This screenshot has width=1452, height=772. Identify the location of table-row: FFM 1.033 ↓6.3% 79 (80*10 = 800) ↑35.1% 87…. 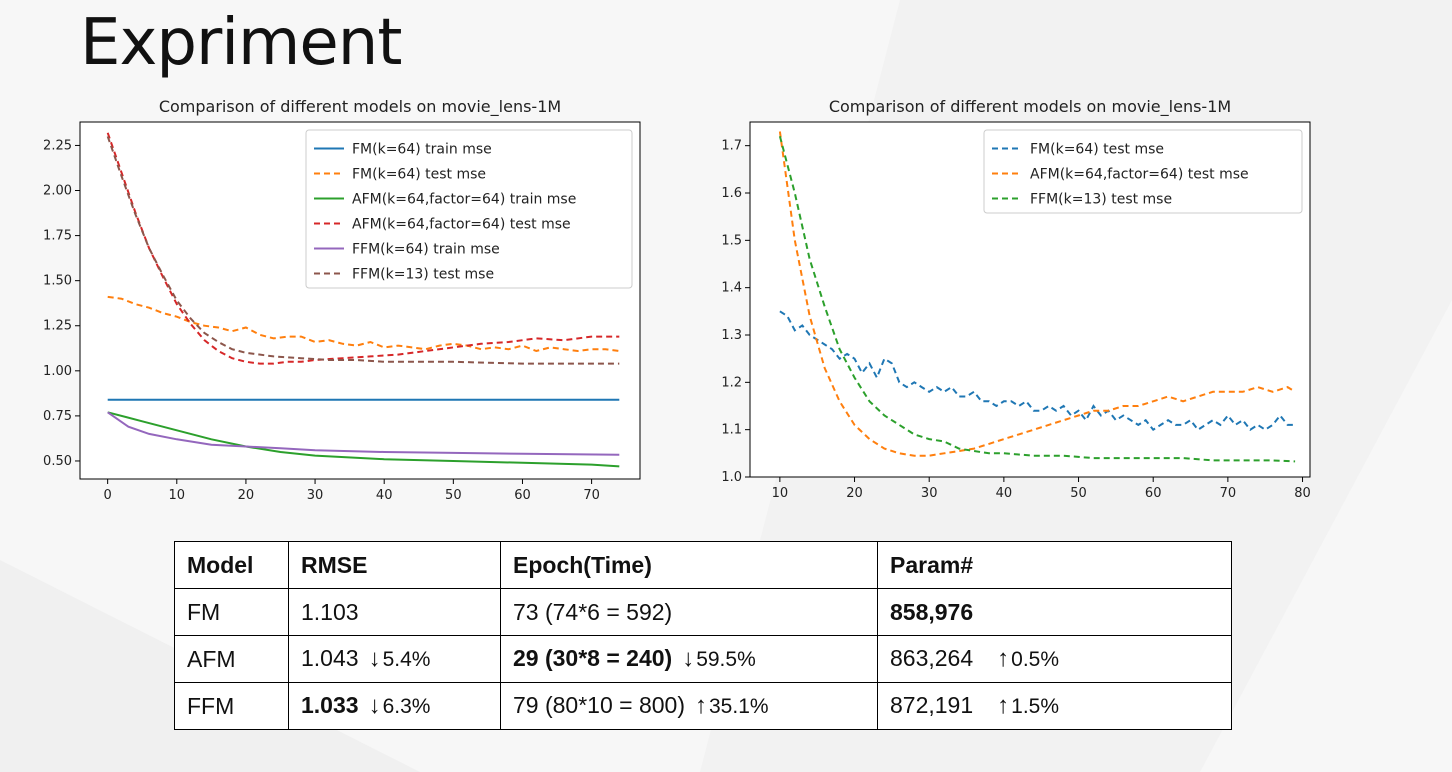
(703, 706).